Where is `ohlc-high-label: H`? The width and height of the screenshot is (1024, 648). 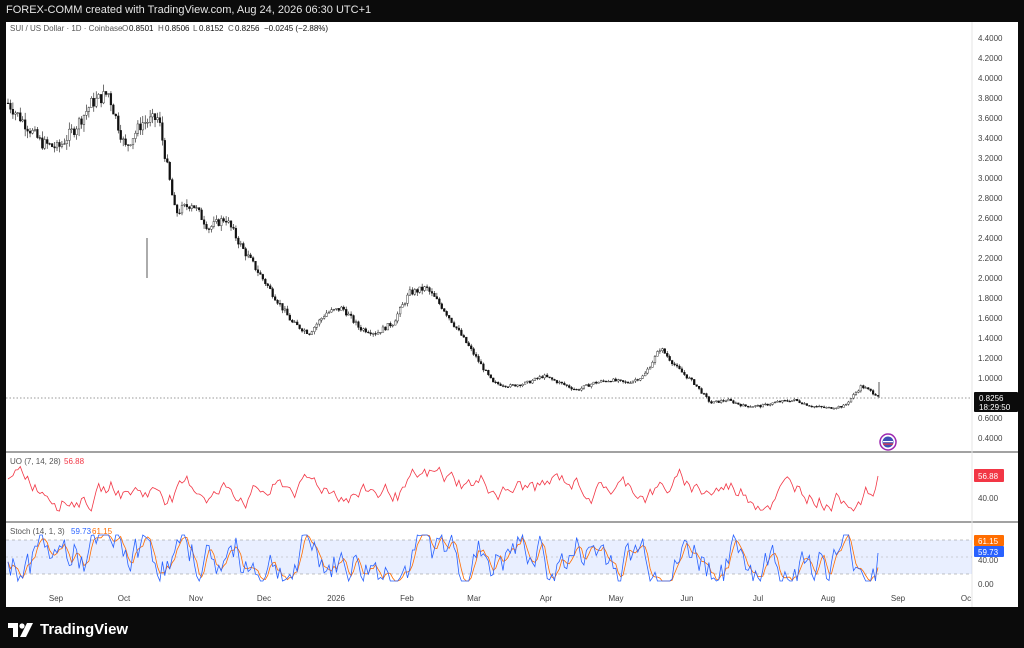
ohlc-high-label: H is located at coordinates (161, 28).